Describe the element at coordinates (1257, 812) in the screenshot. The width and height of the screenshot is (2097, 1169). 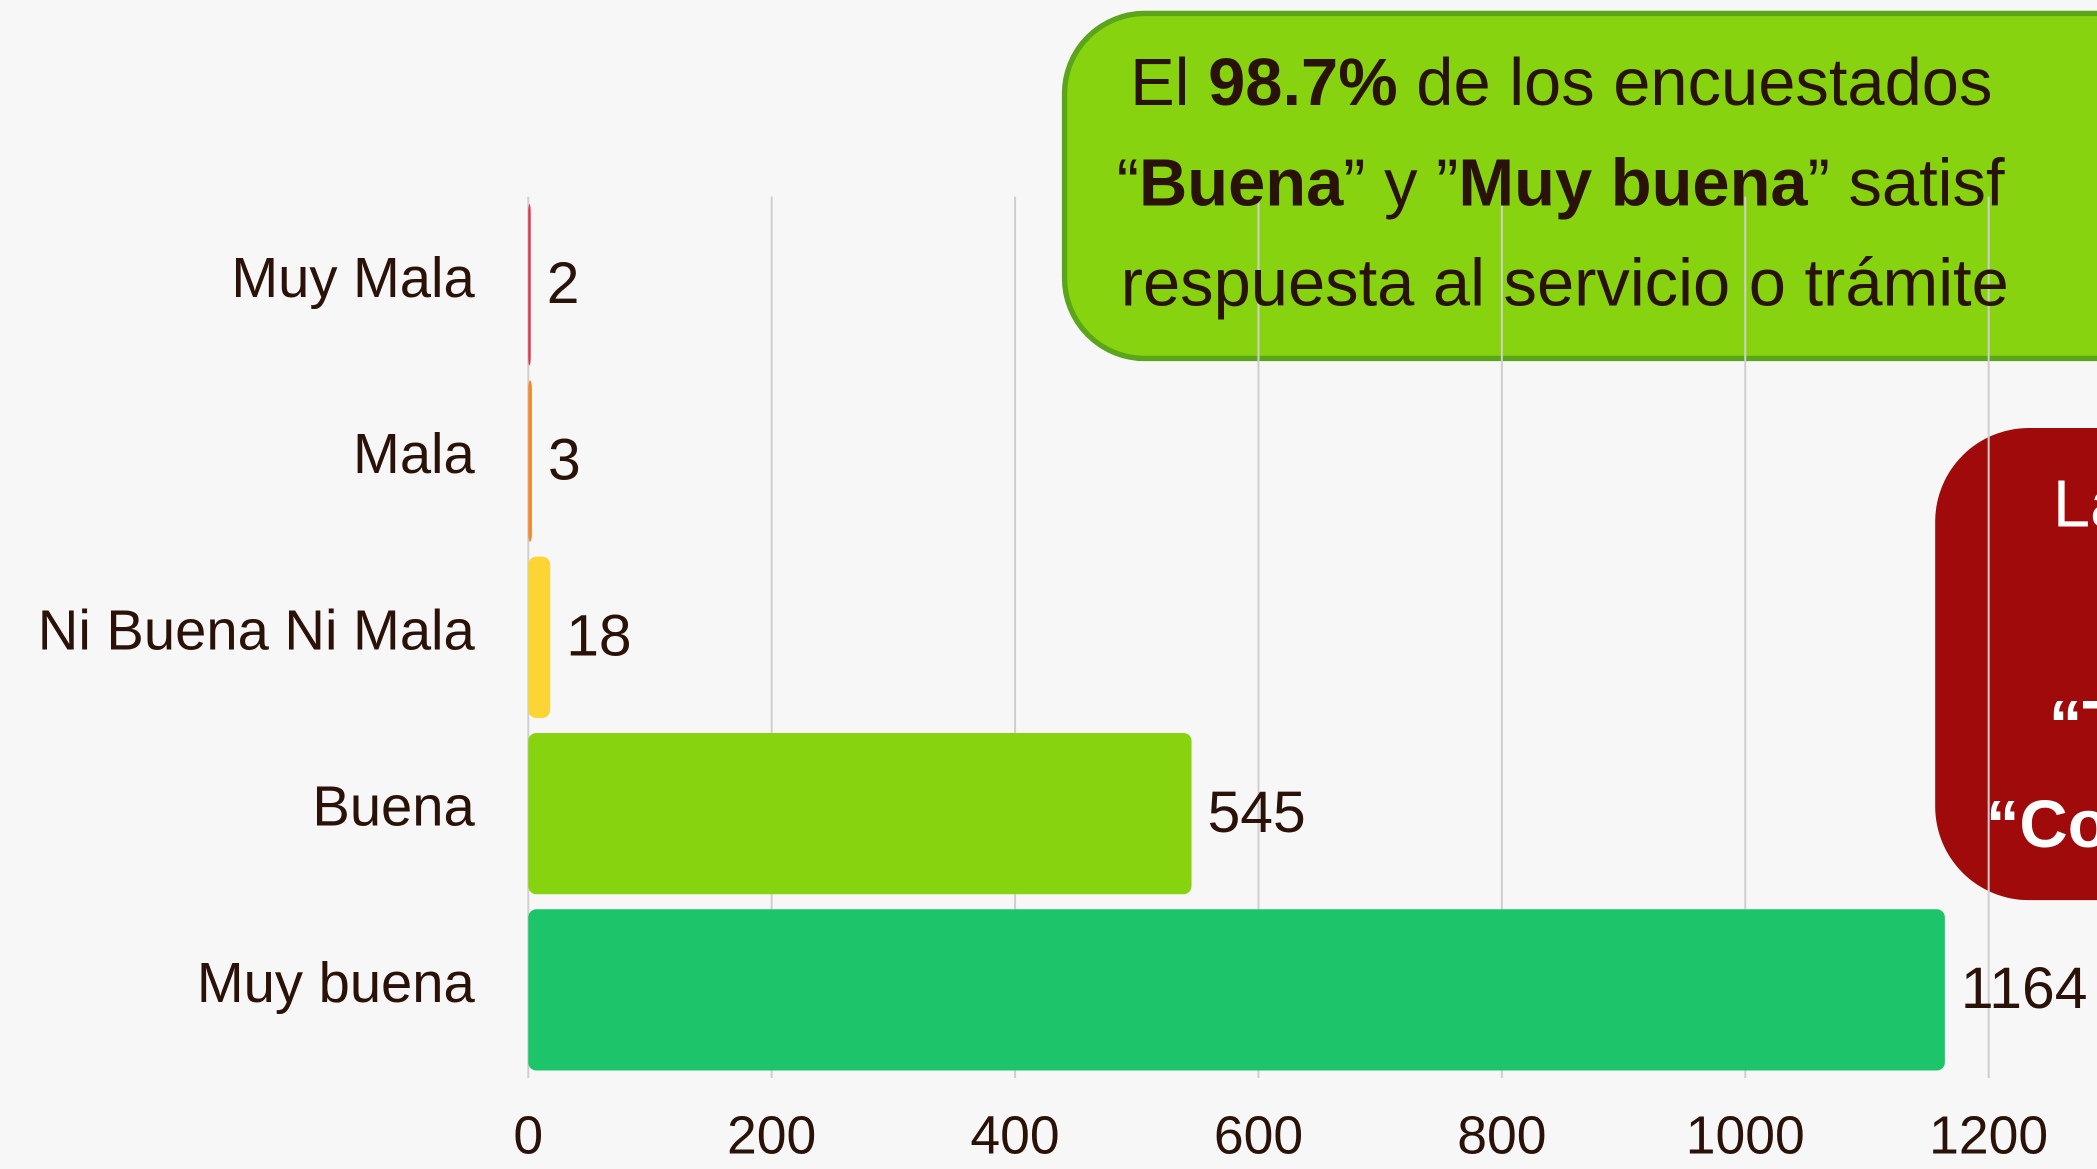
I see `value-label: 545` at that location.